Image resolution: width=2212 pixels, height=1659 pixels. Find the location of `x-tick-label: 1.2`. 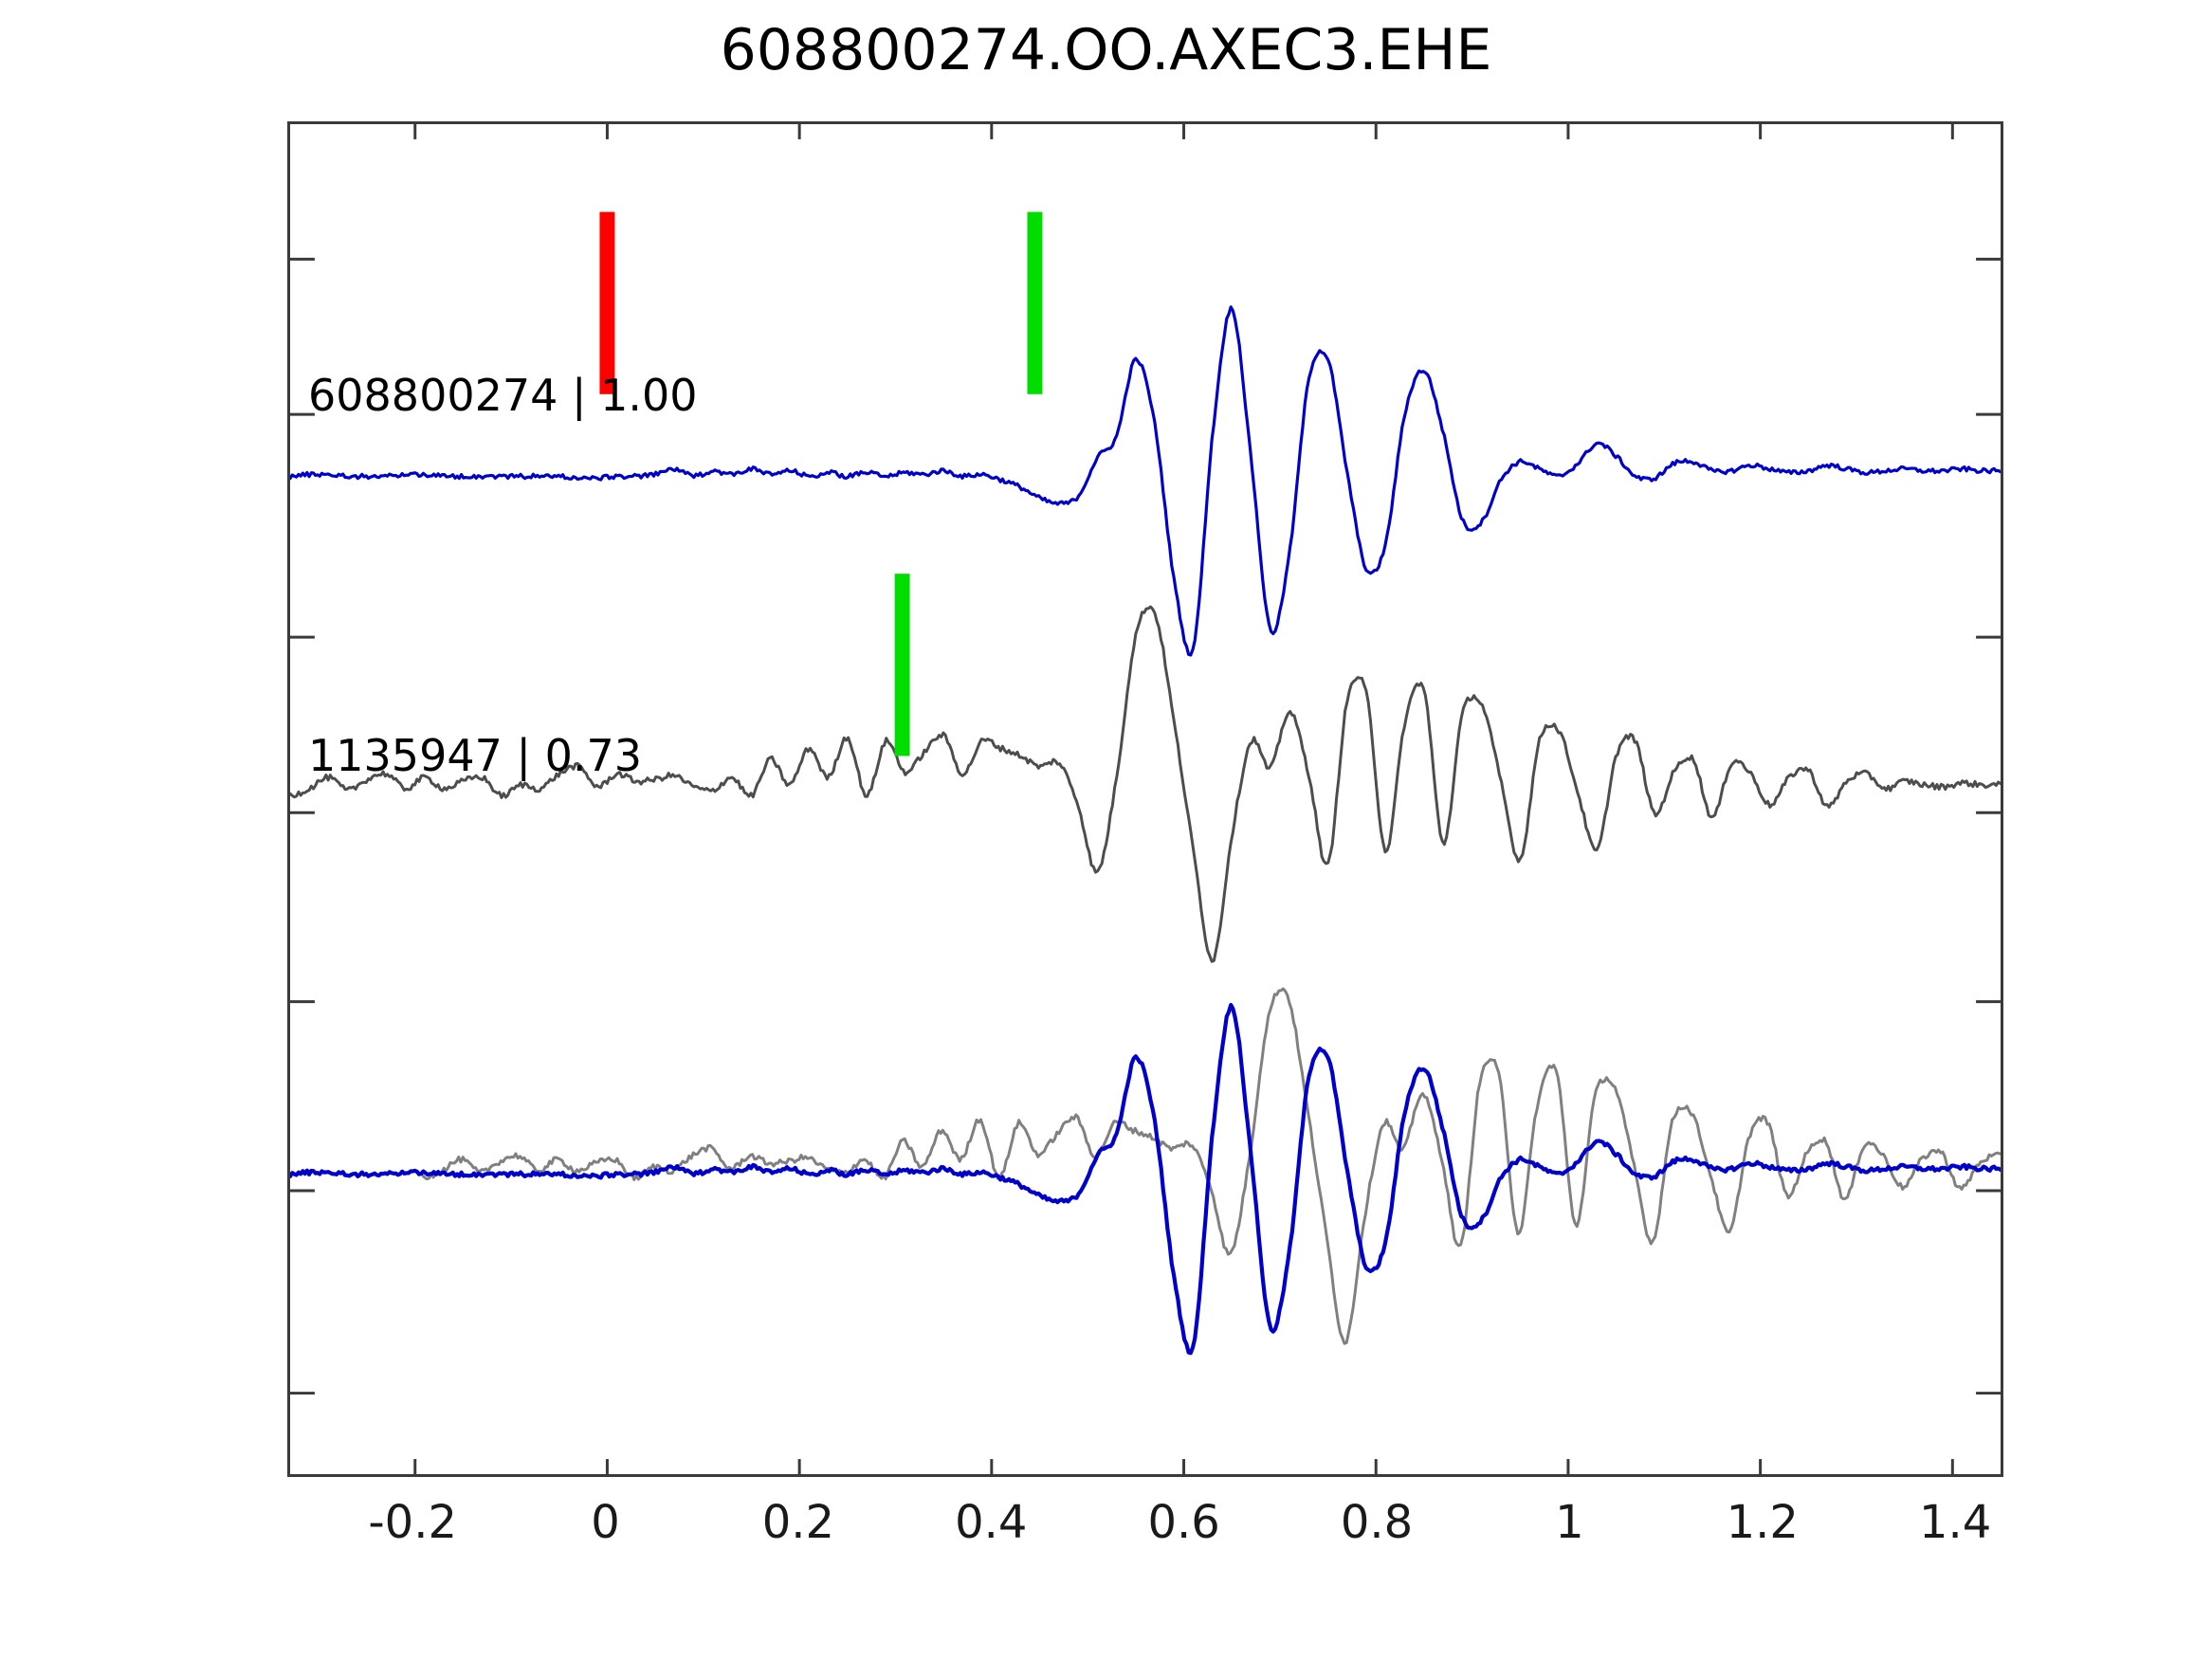

x-tick-label: 1.2 is located at coordinates (1762, 1522).